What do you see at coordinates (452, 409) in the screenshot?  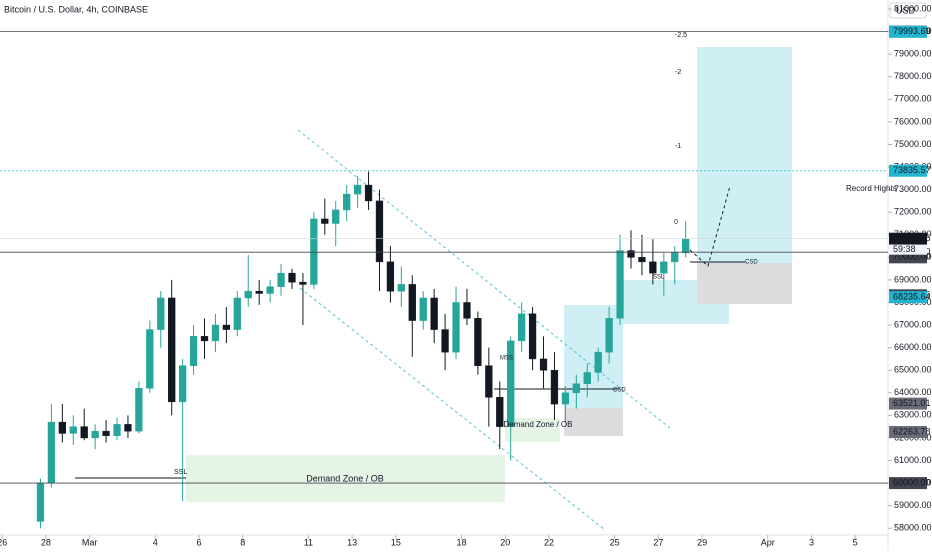 I see `channel-line` at bounding box center [452, 409].